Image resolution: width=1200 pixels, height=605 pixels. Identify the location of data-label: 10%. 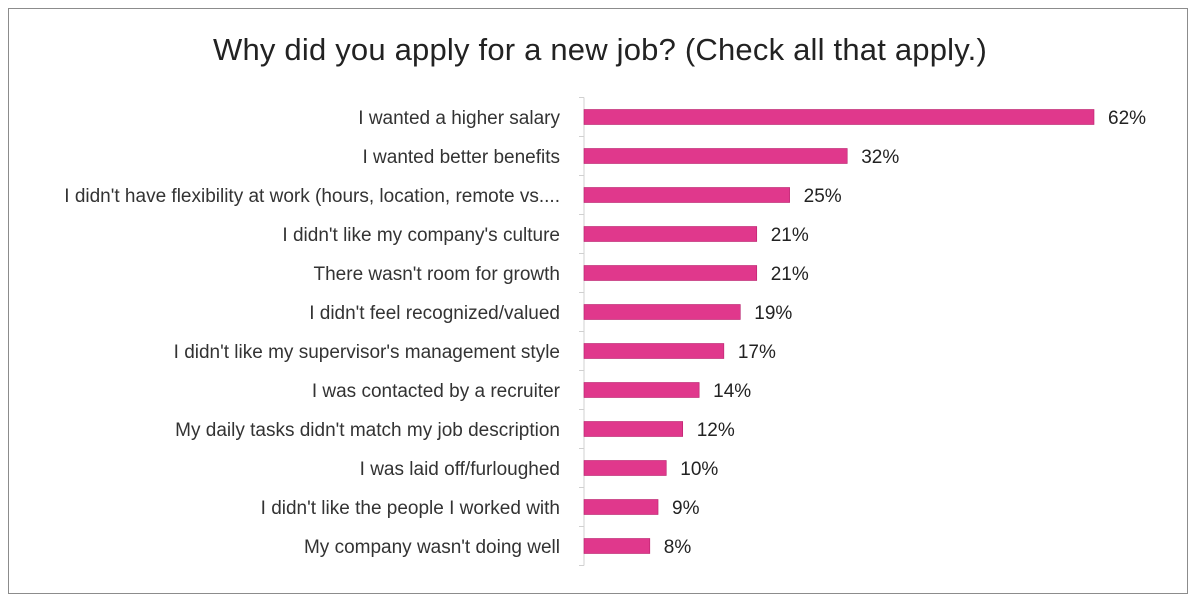
(699, 469).